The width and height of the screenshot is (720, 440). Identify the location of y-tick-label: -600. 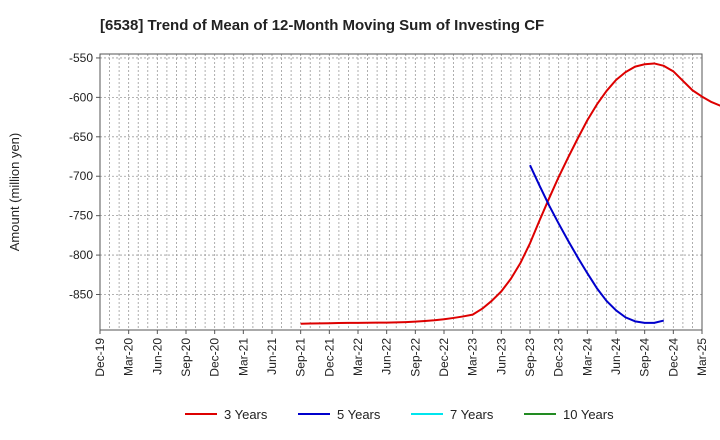
(81, 97).